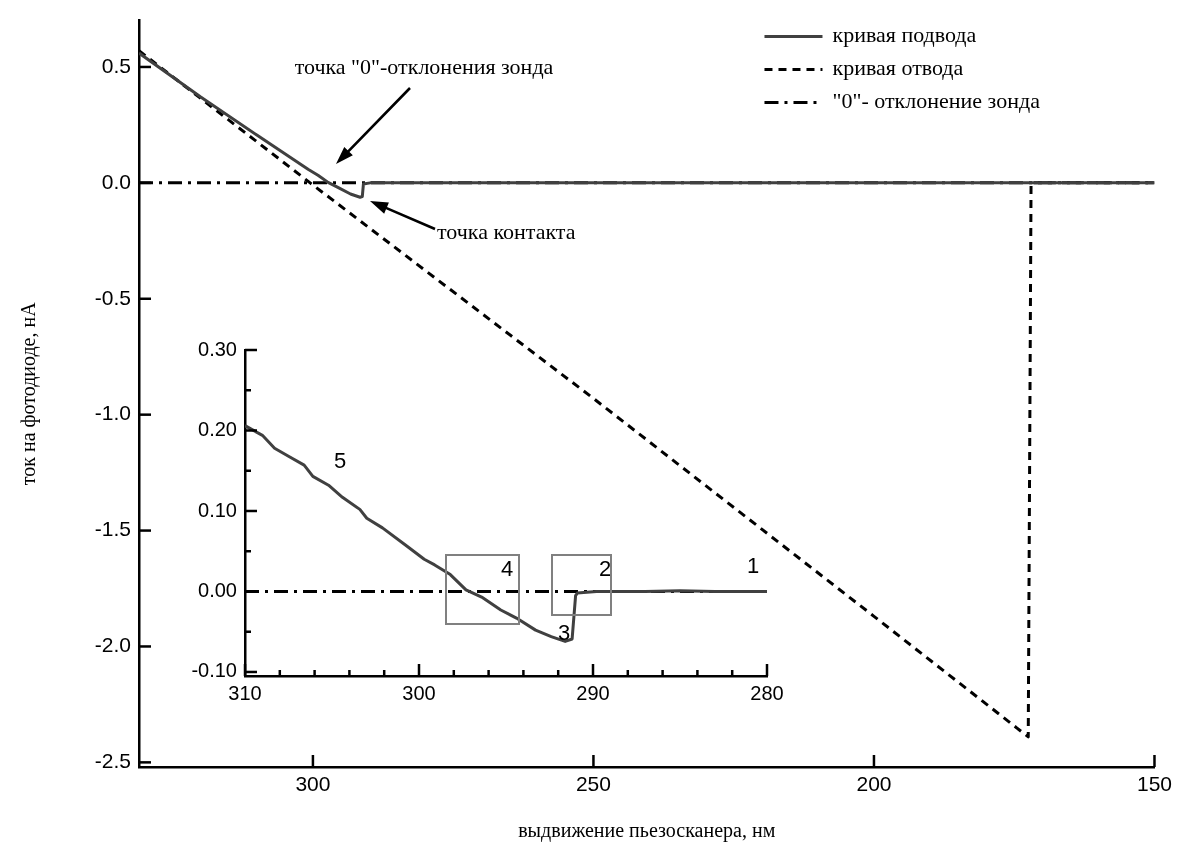 The width and height of the screenshot is (1178, 854). I want to click on annotation: 5, so click(340, 461).